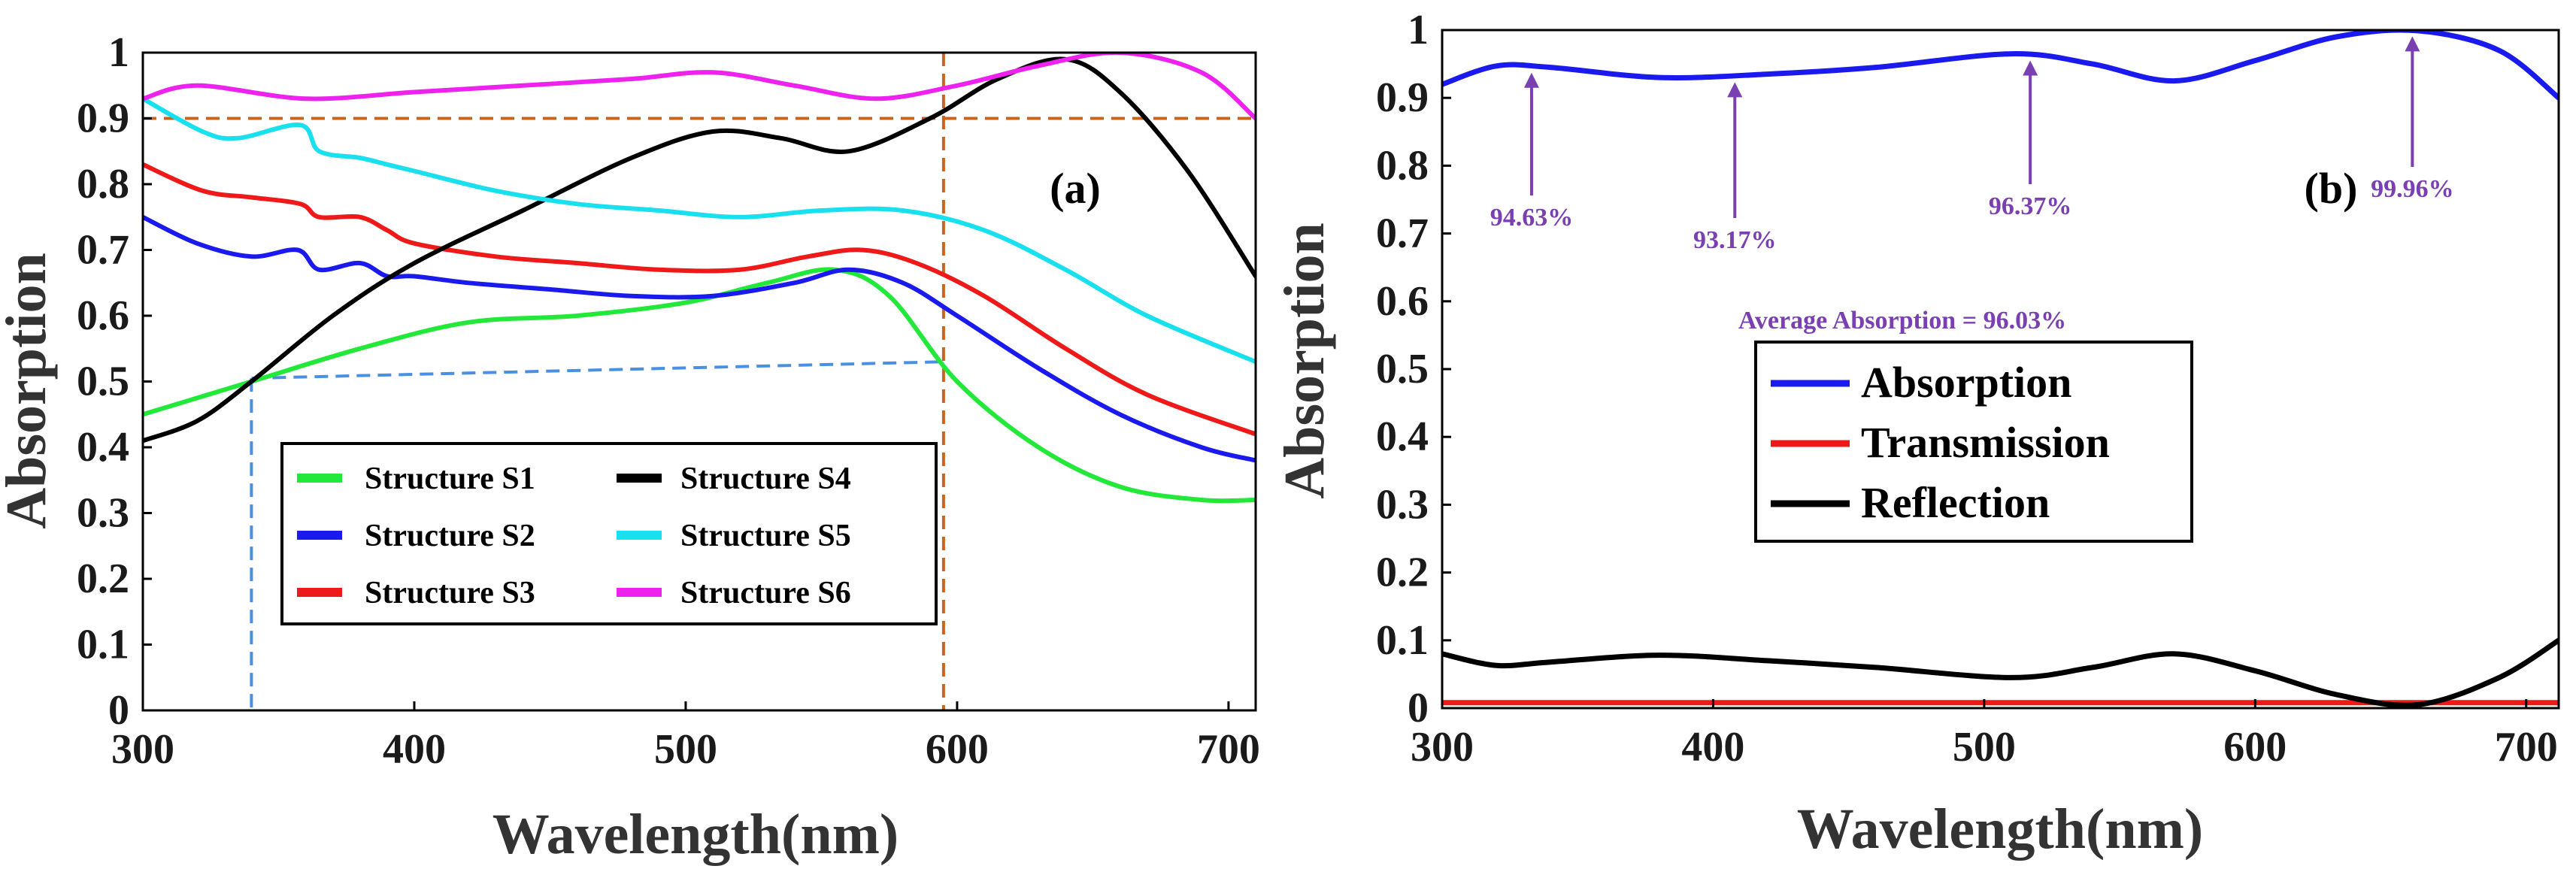 The width and height of the screenshot is (2576, 875). I want to click on series-line-structure-s3, so click(699, 299).